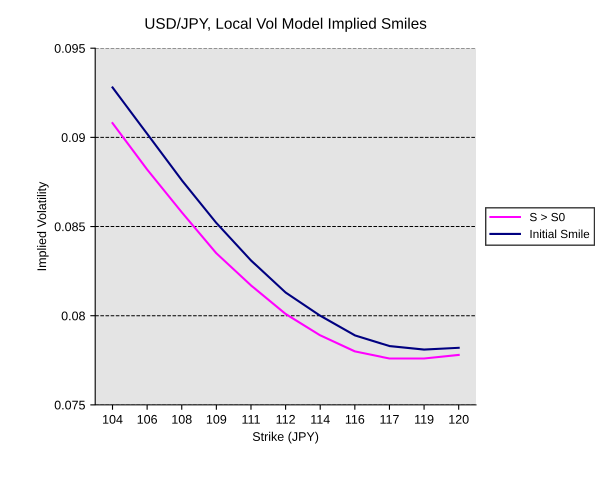 This screenshot has height=482, width=595. Describe the element at coordinates (424, 419) in the screenshot. I see `x-tick-label: 119` at that location.